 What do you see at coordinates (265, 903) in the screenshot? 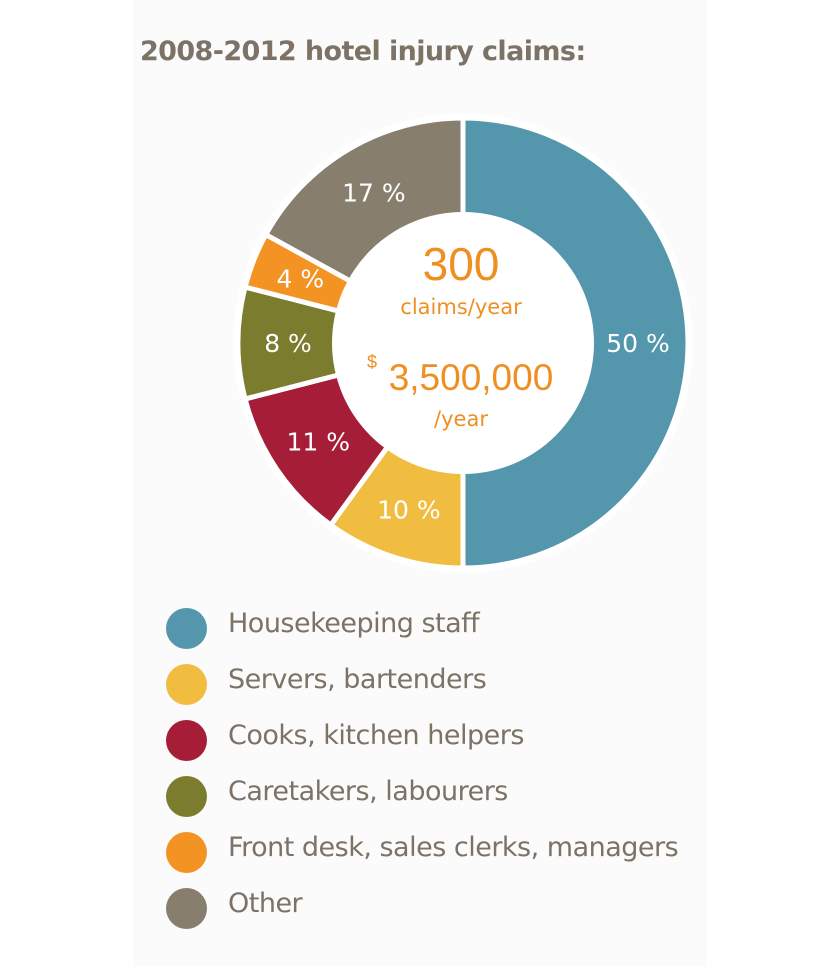
I see `legend-label: Other` at bounding box center [265, 903].